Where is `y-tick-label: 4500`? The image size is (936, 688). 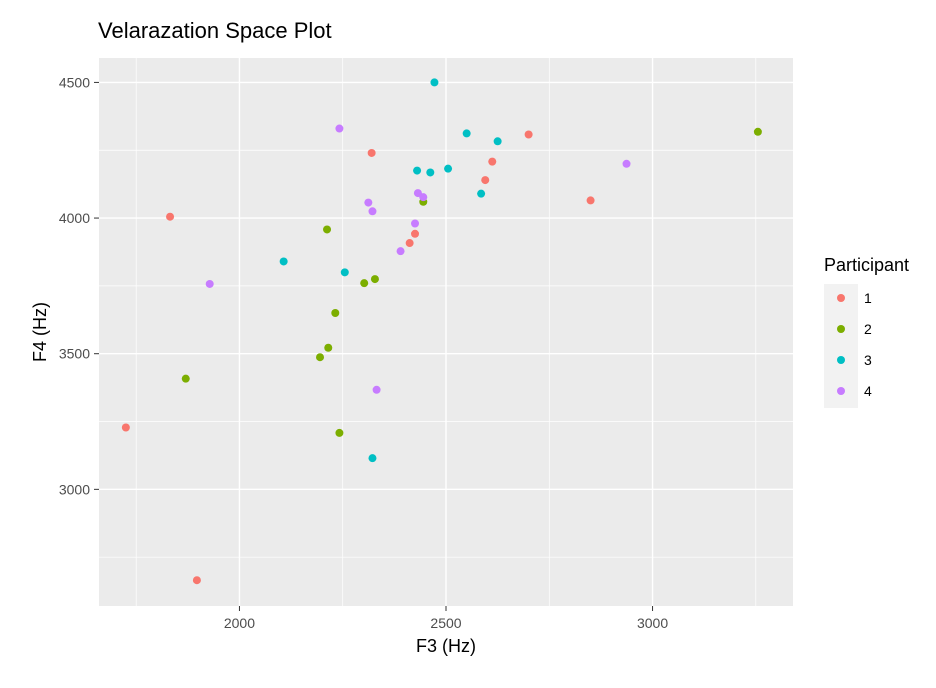 y-tick-label: 4500 is located at coordinates (74, 82).